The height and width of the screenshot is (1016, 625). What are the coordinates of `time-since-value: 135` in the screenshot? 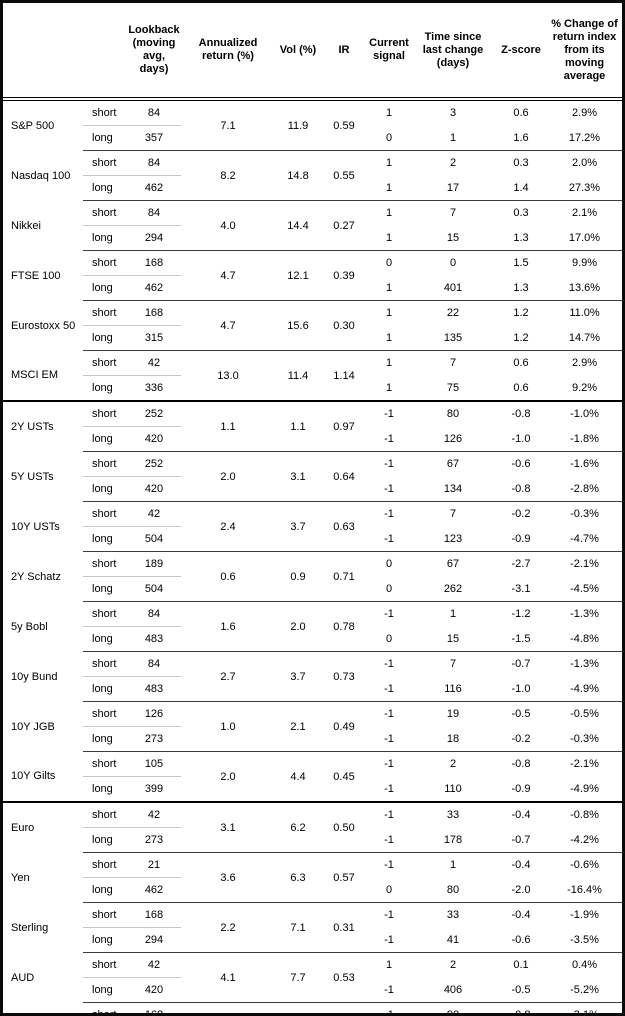 It's located at (453, 337).